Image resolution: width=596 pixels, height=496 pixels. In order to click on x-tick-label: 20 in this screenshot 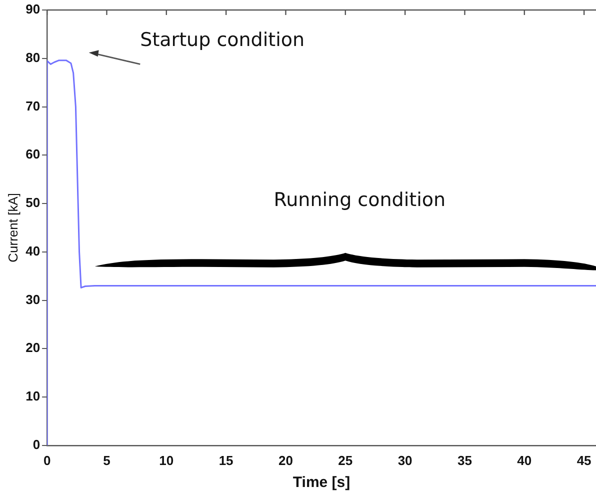, I will do `click(285, 460)`.